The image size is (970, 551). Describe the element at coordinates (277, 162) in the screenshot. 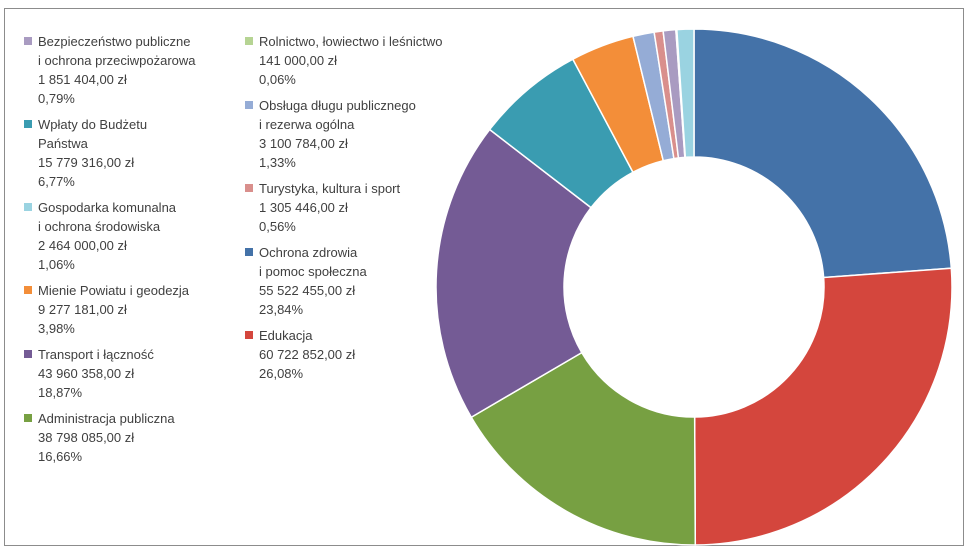

I see `legend-percent: 1,33%` at that location.